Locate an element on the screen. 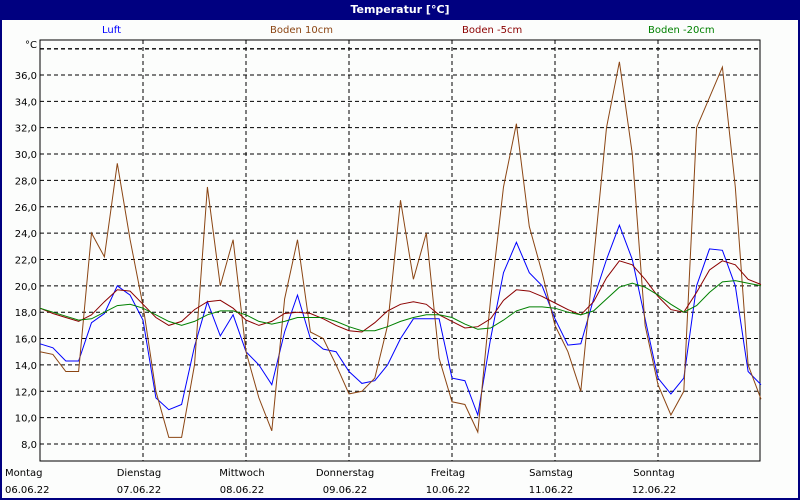  x-tick-date: 11.06.22 is located at coordinates (551, 490).